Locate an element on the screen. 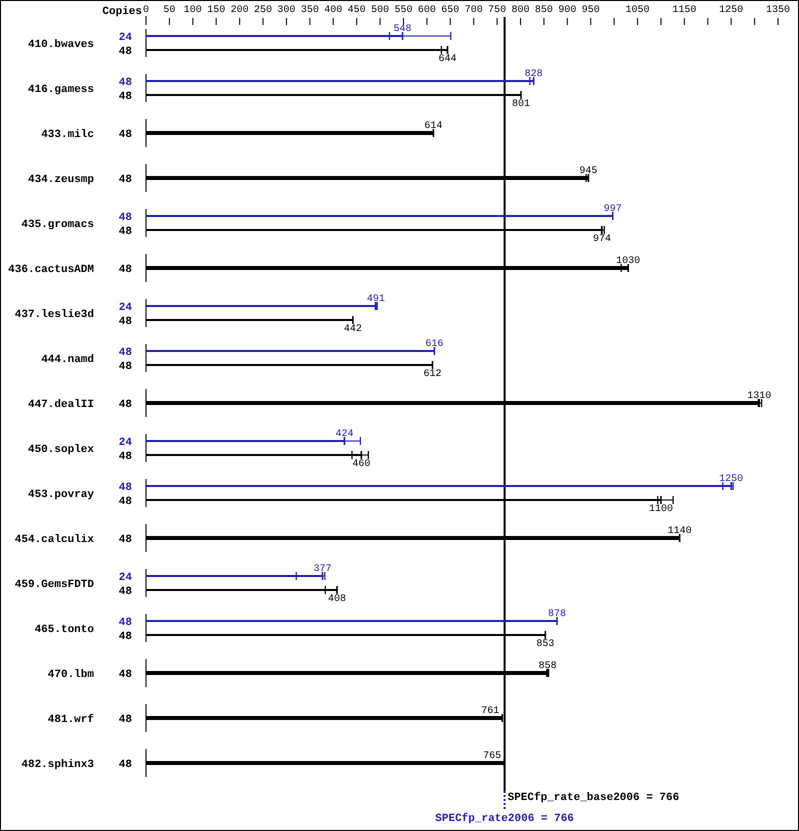 The height and width of the screenshot is (831, 799). data-label: 408 is located at coordinates (337, 599).